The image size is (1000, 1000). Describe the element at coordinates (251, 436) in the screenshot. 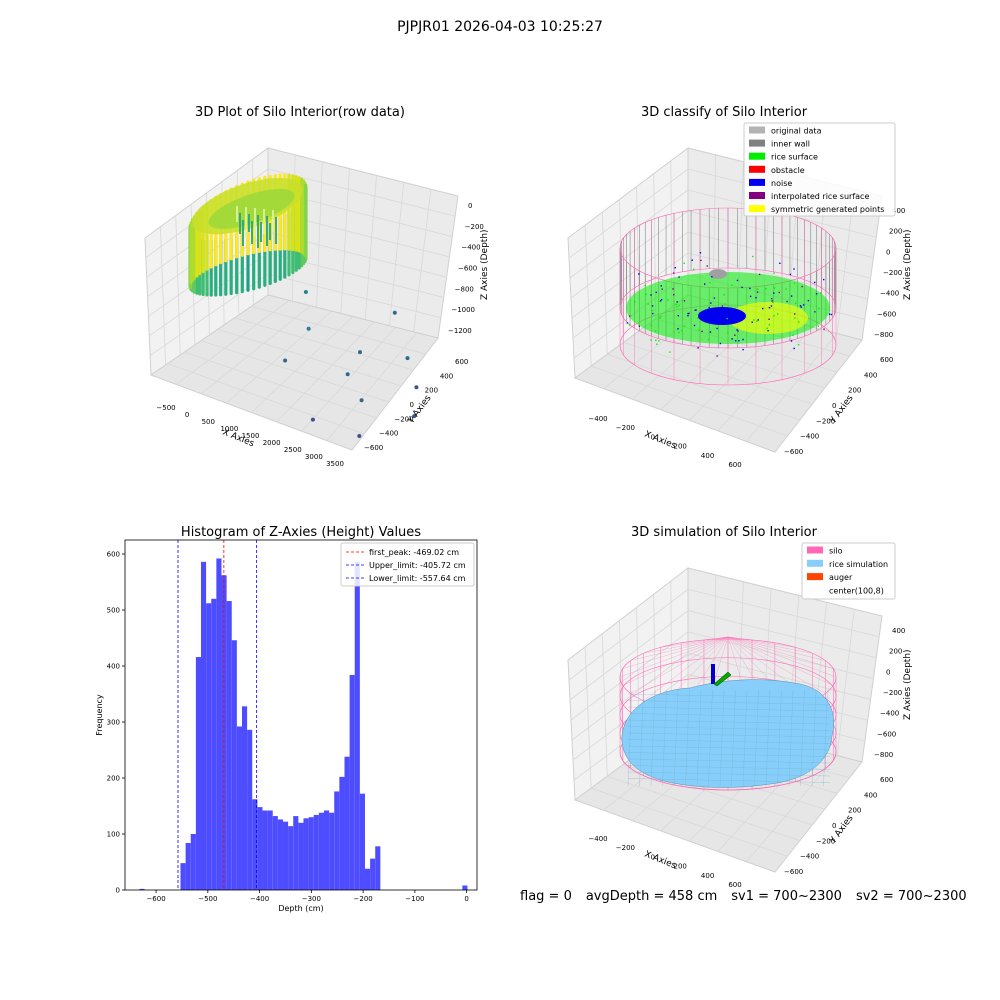

I see `raw-x-tick-4: 1500` at that location.